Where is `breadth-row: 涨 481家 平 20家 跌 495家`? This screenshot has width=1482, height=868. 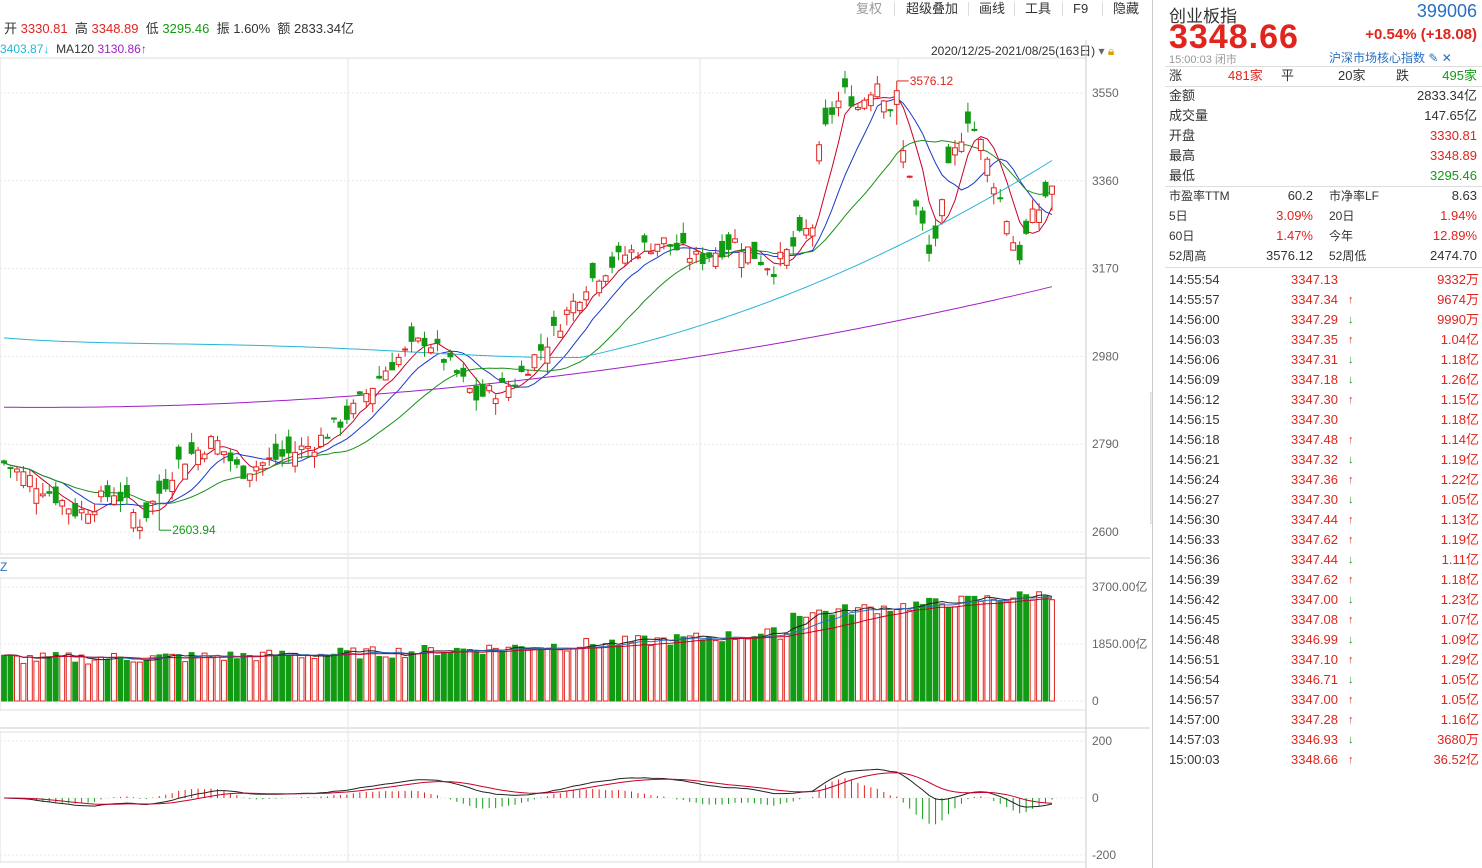 breadth-row: 涨 481家 平 20家 跌 495家 is located at coordinates (1317, 76).